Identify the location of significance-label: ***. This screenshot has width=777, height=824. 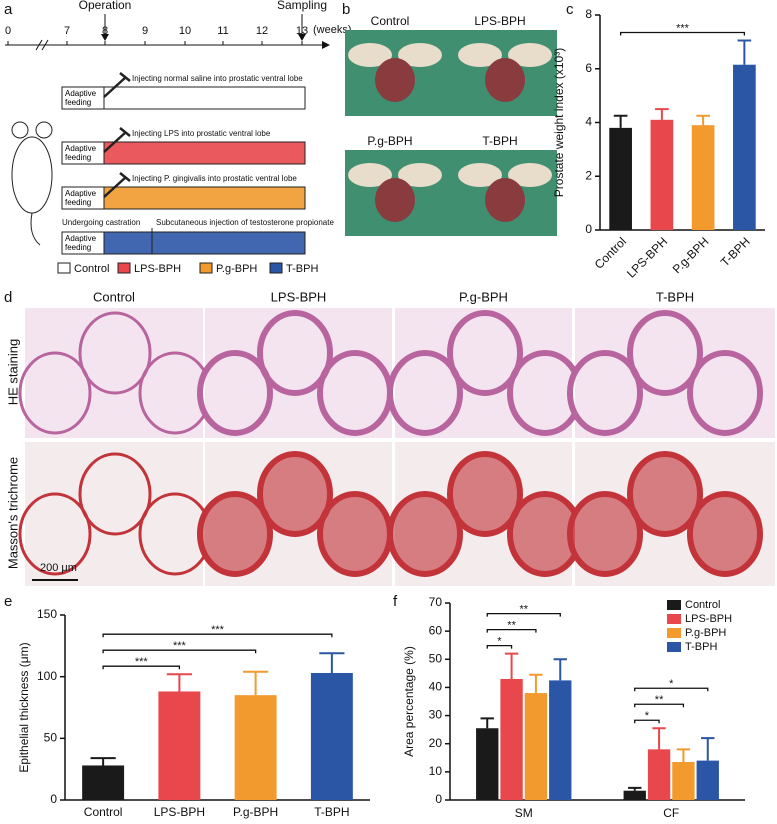
(218, 630).